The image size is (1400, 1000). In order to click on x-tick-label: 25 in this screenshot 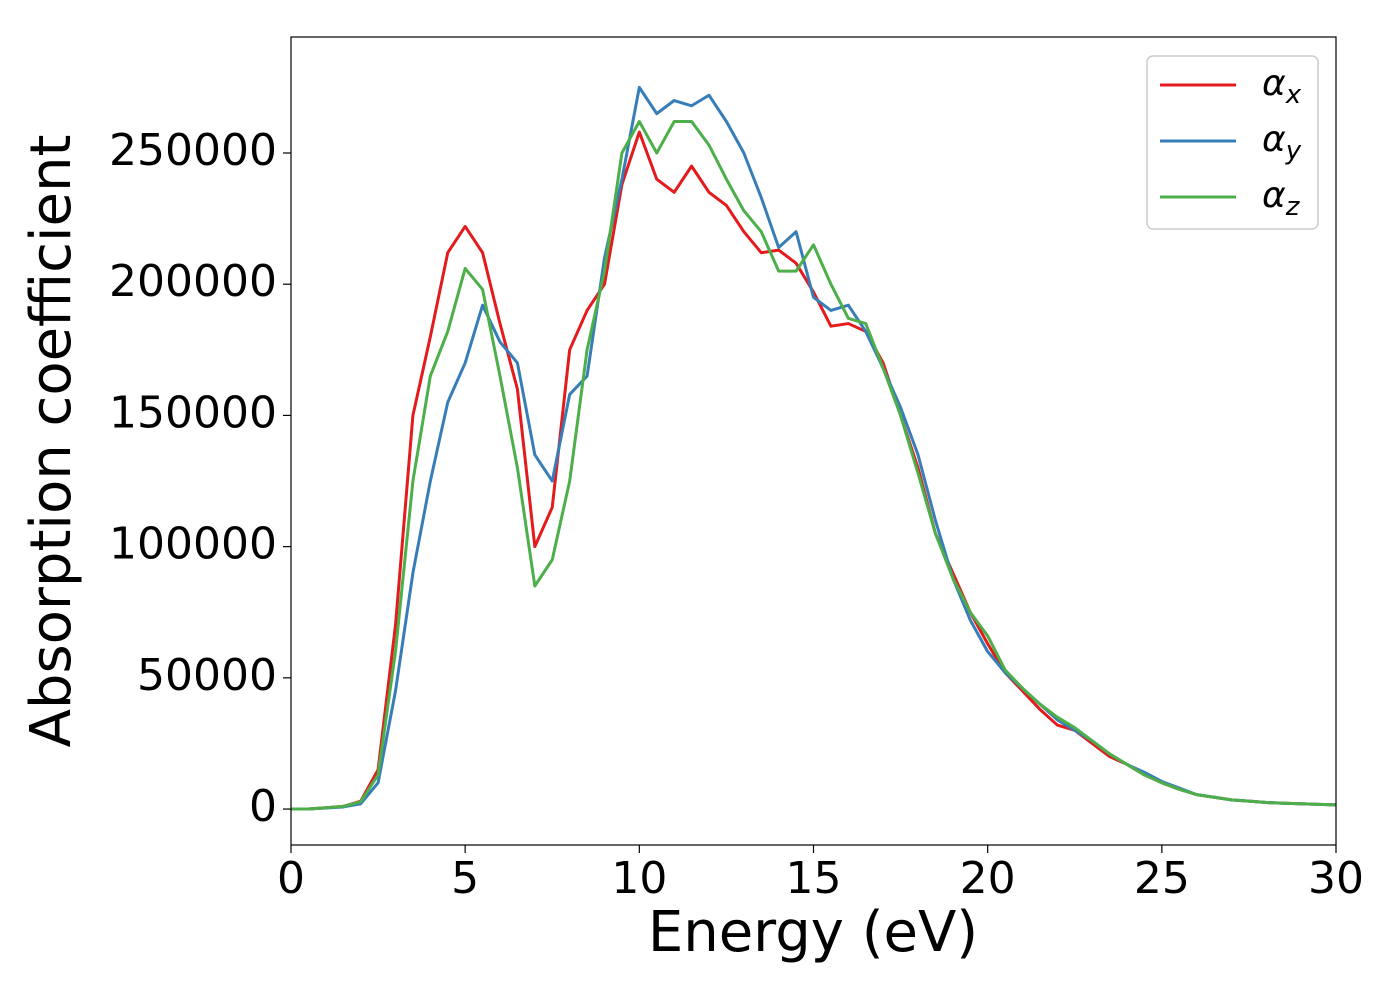, I will do `click(1162, 878)`.